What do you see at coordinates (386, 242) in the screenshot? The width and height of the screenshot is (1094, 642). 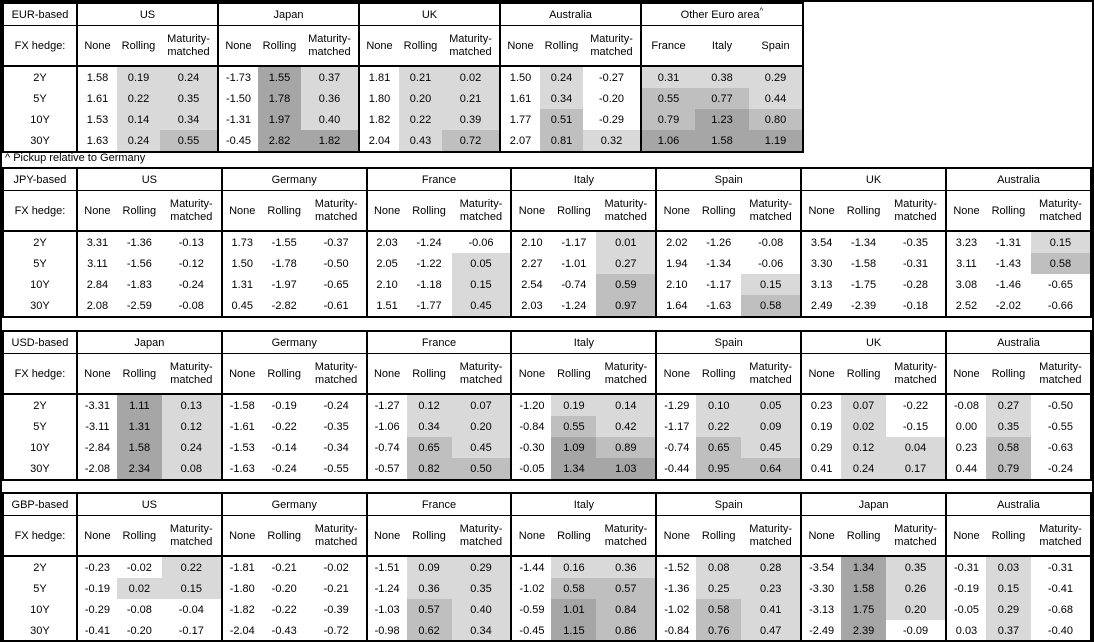 I see `value-cell: 2.03` at bounding box center [386, 242].